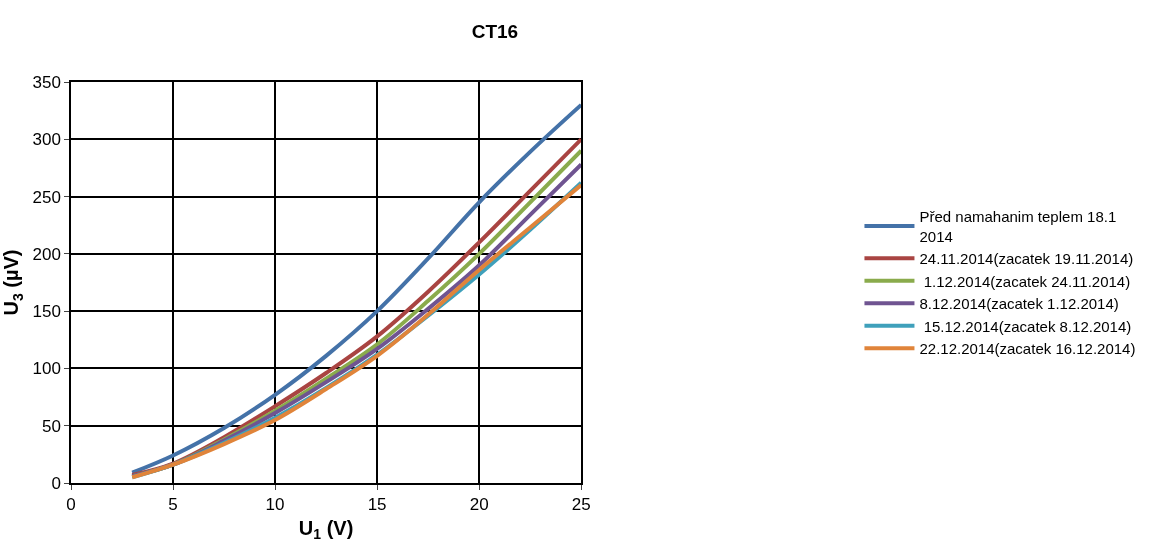 The width and height of the screenshot is (1151, 546). Describe the element at coordinates (173, 505) in the screenshot. I see `x-tick-label: 5` at that location.